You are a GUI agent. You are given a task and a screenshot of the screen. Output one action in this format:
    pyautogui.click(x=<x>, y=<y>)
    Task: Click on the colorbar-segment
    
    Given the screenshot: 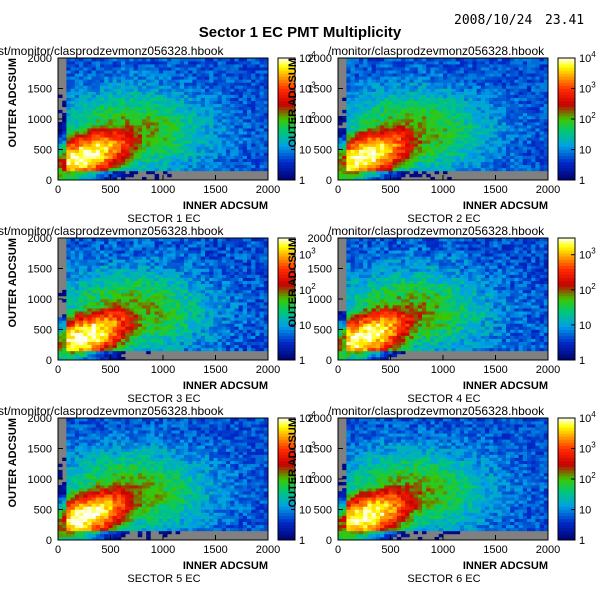 What is the action you would take?
    pyautogui.click(x=566, y=163)
    